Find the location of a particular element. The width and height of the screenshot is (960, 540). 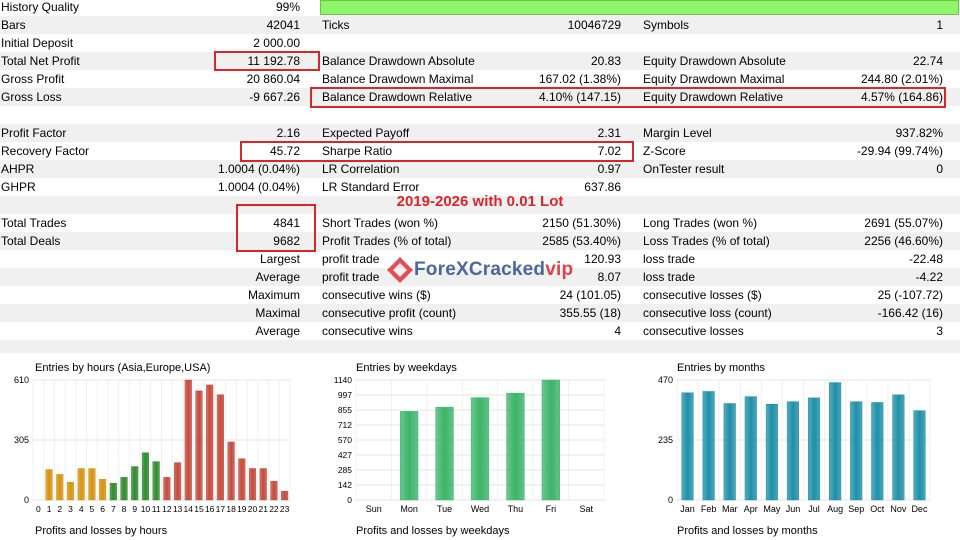

long-trades-label: Long Trades (won %) is located at coordinates (700, 223).